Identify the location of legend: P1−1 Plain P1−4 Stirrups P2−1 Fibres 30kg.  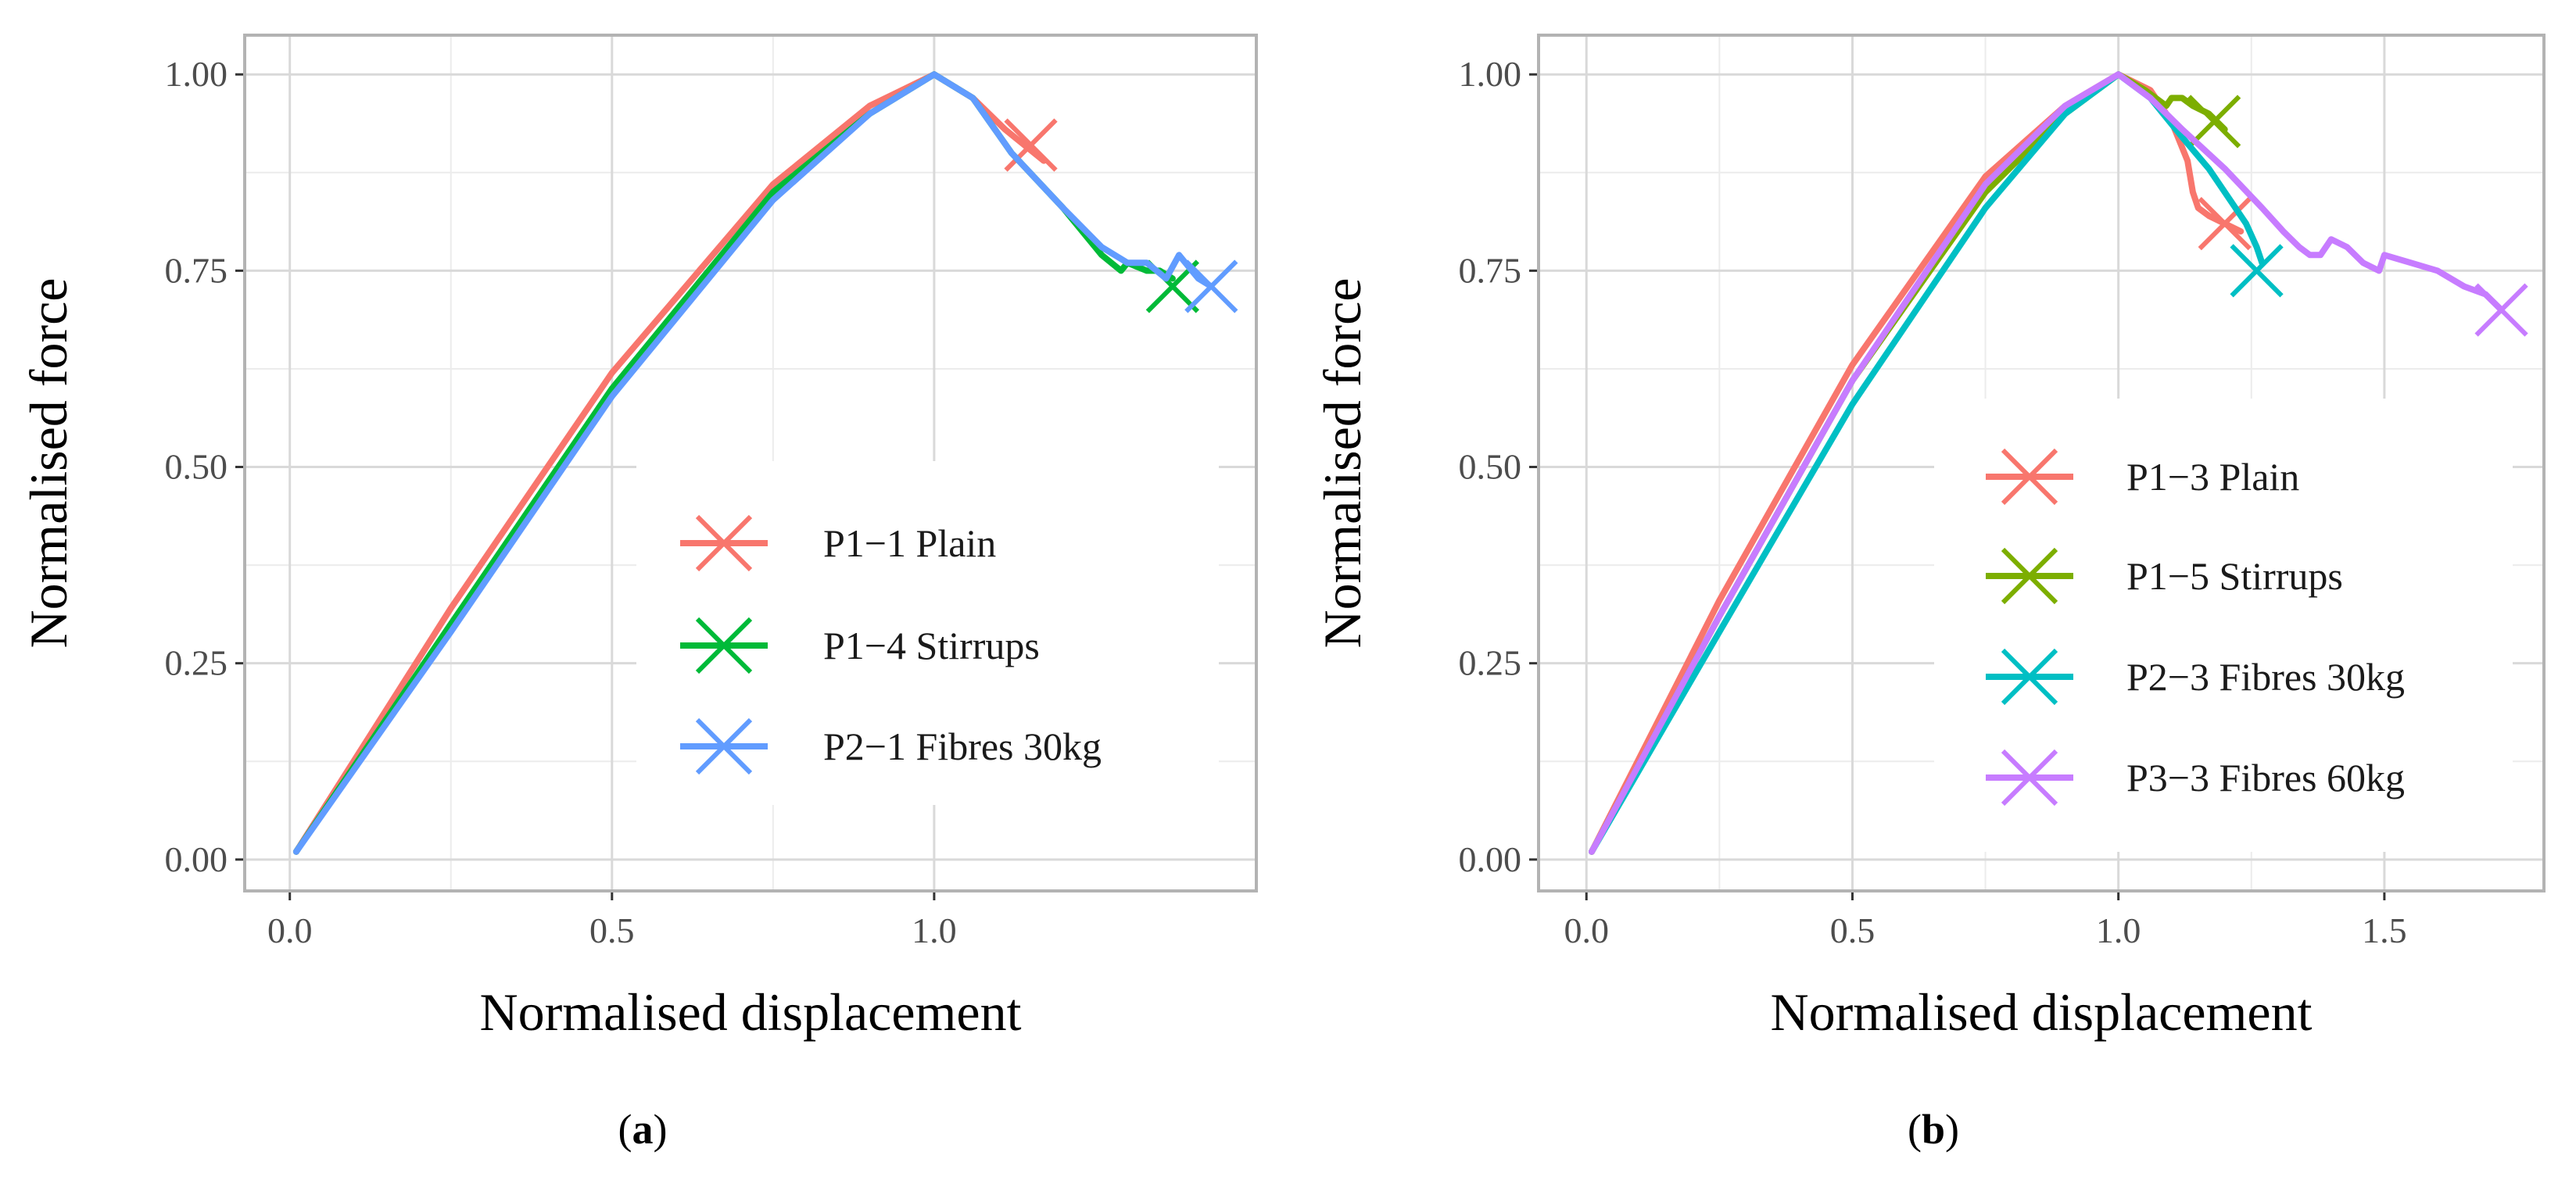
(927, 633).